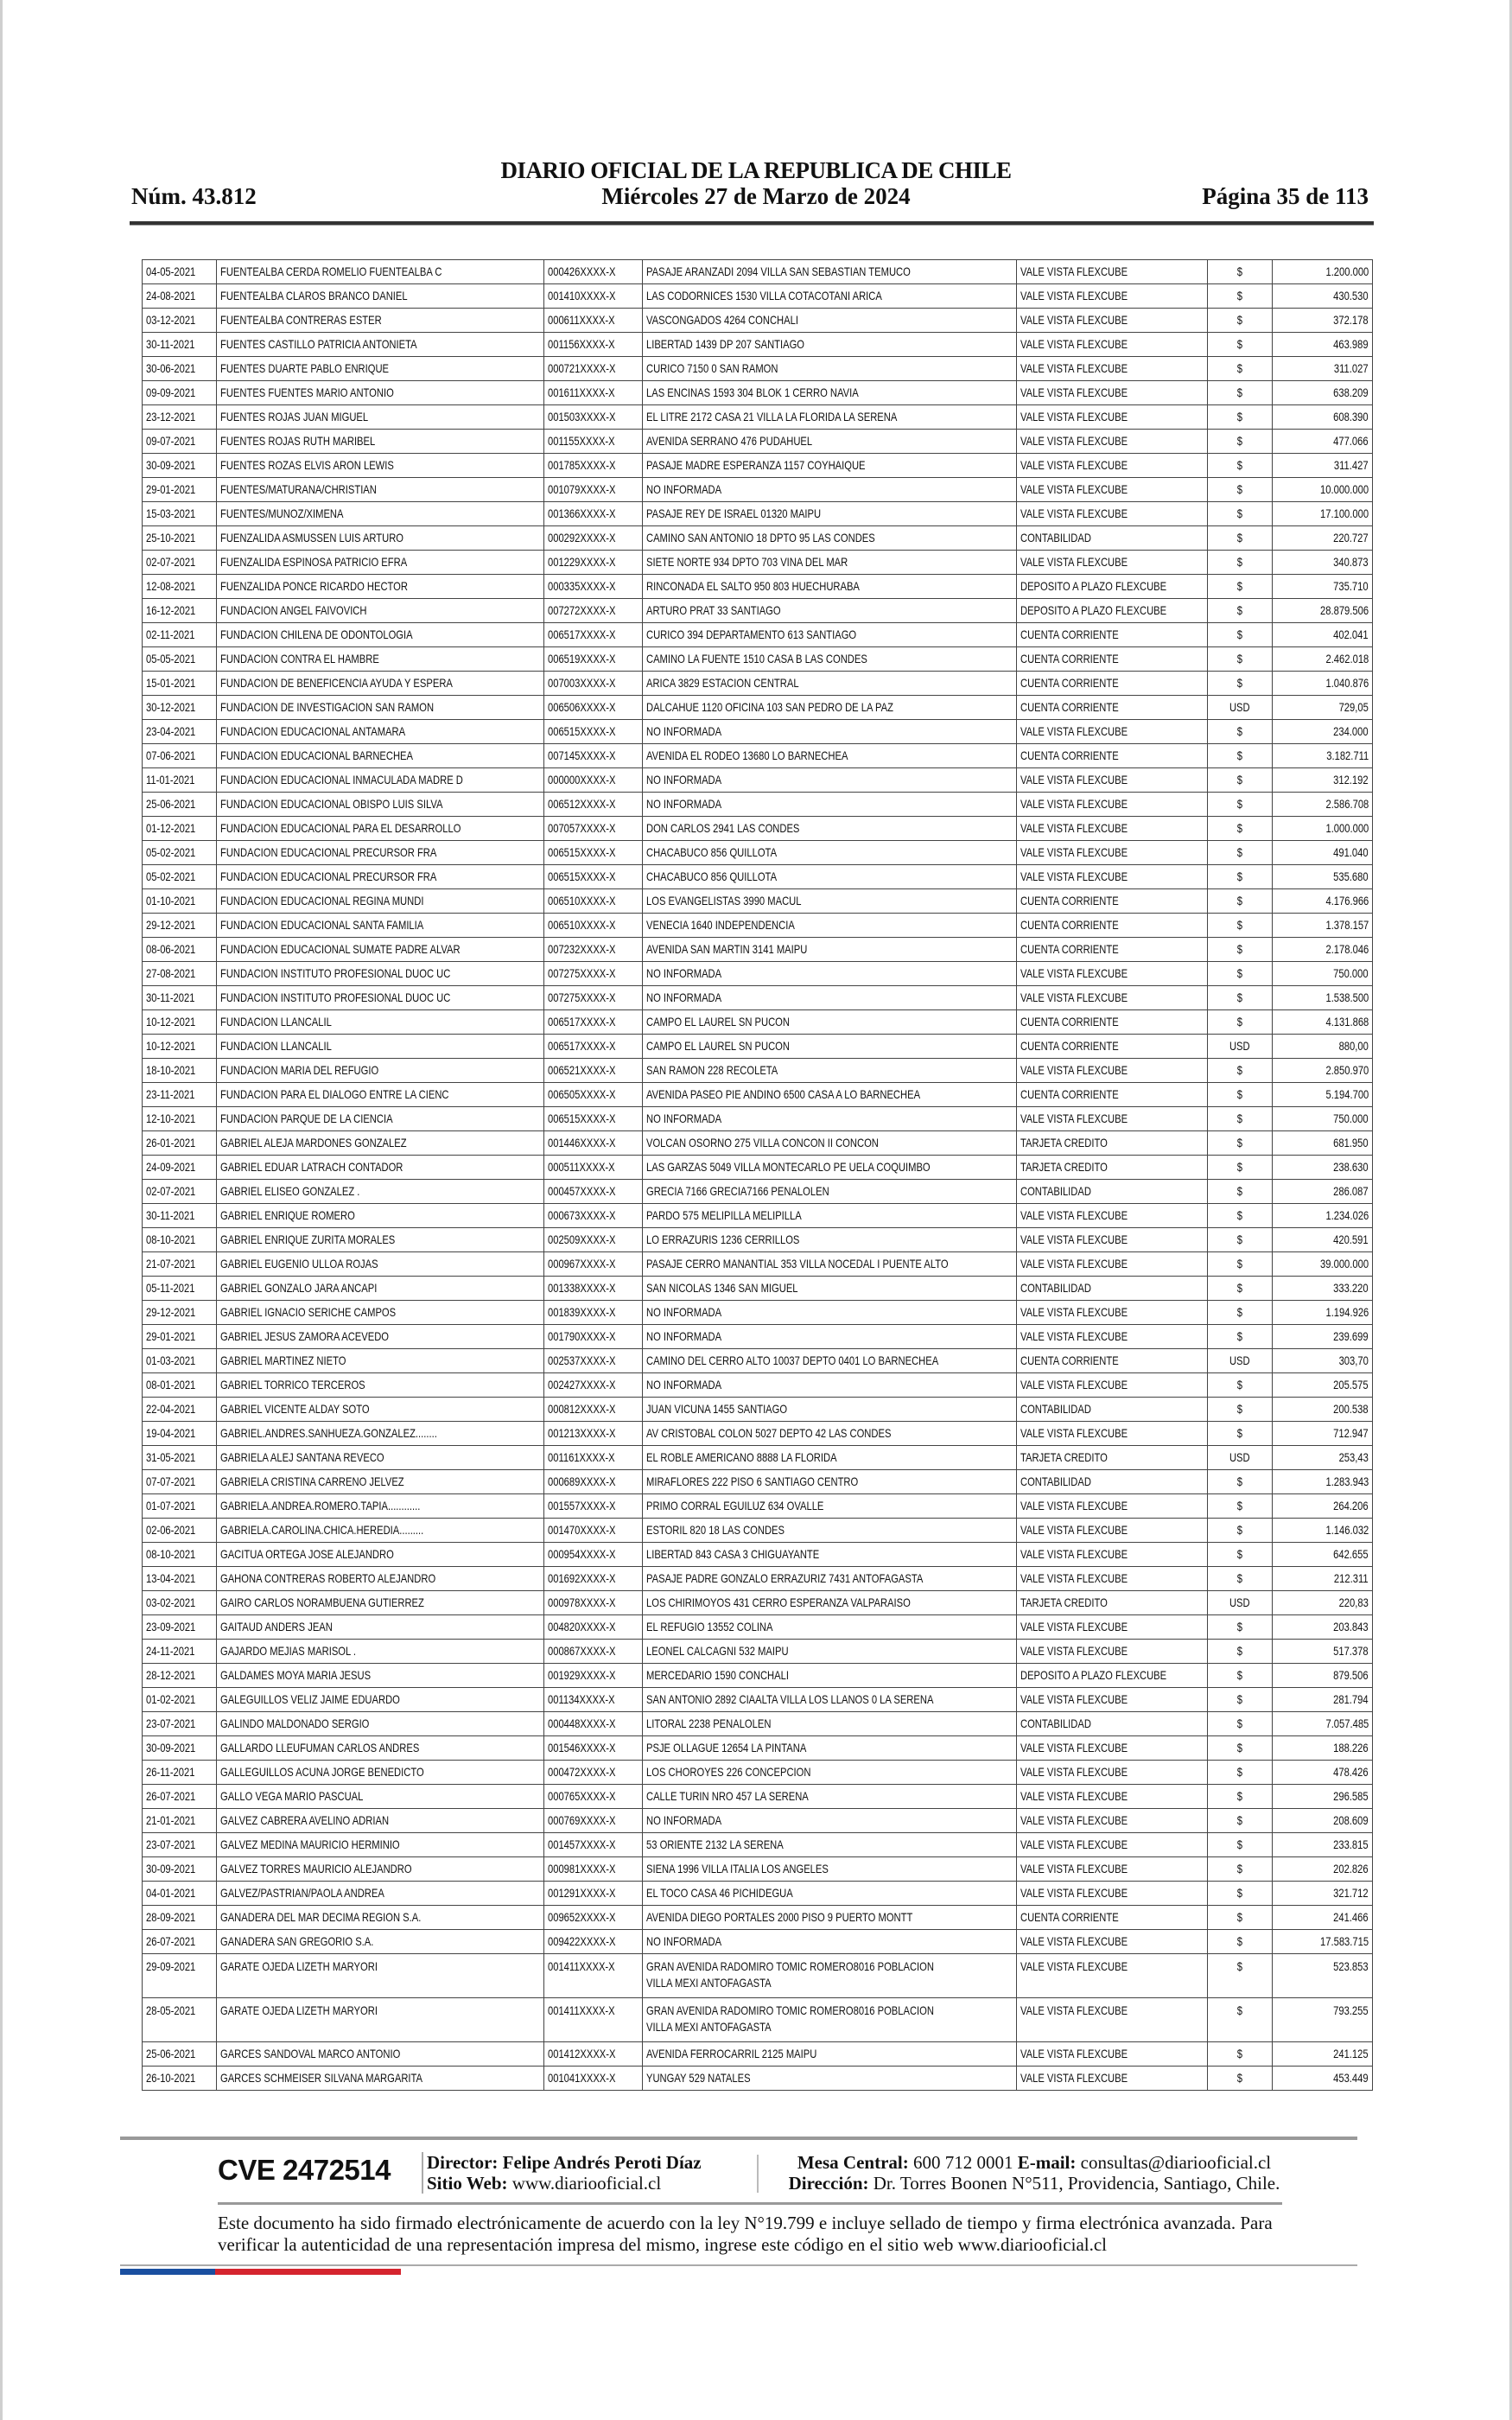 This screenshot has height=2420, width=1512. Describe the element at coordinates (292, 1796) in the screenshot. I see `name-cell-text: GALLO VEGA MARIO PASCUAL` at that location.